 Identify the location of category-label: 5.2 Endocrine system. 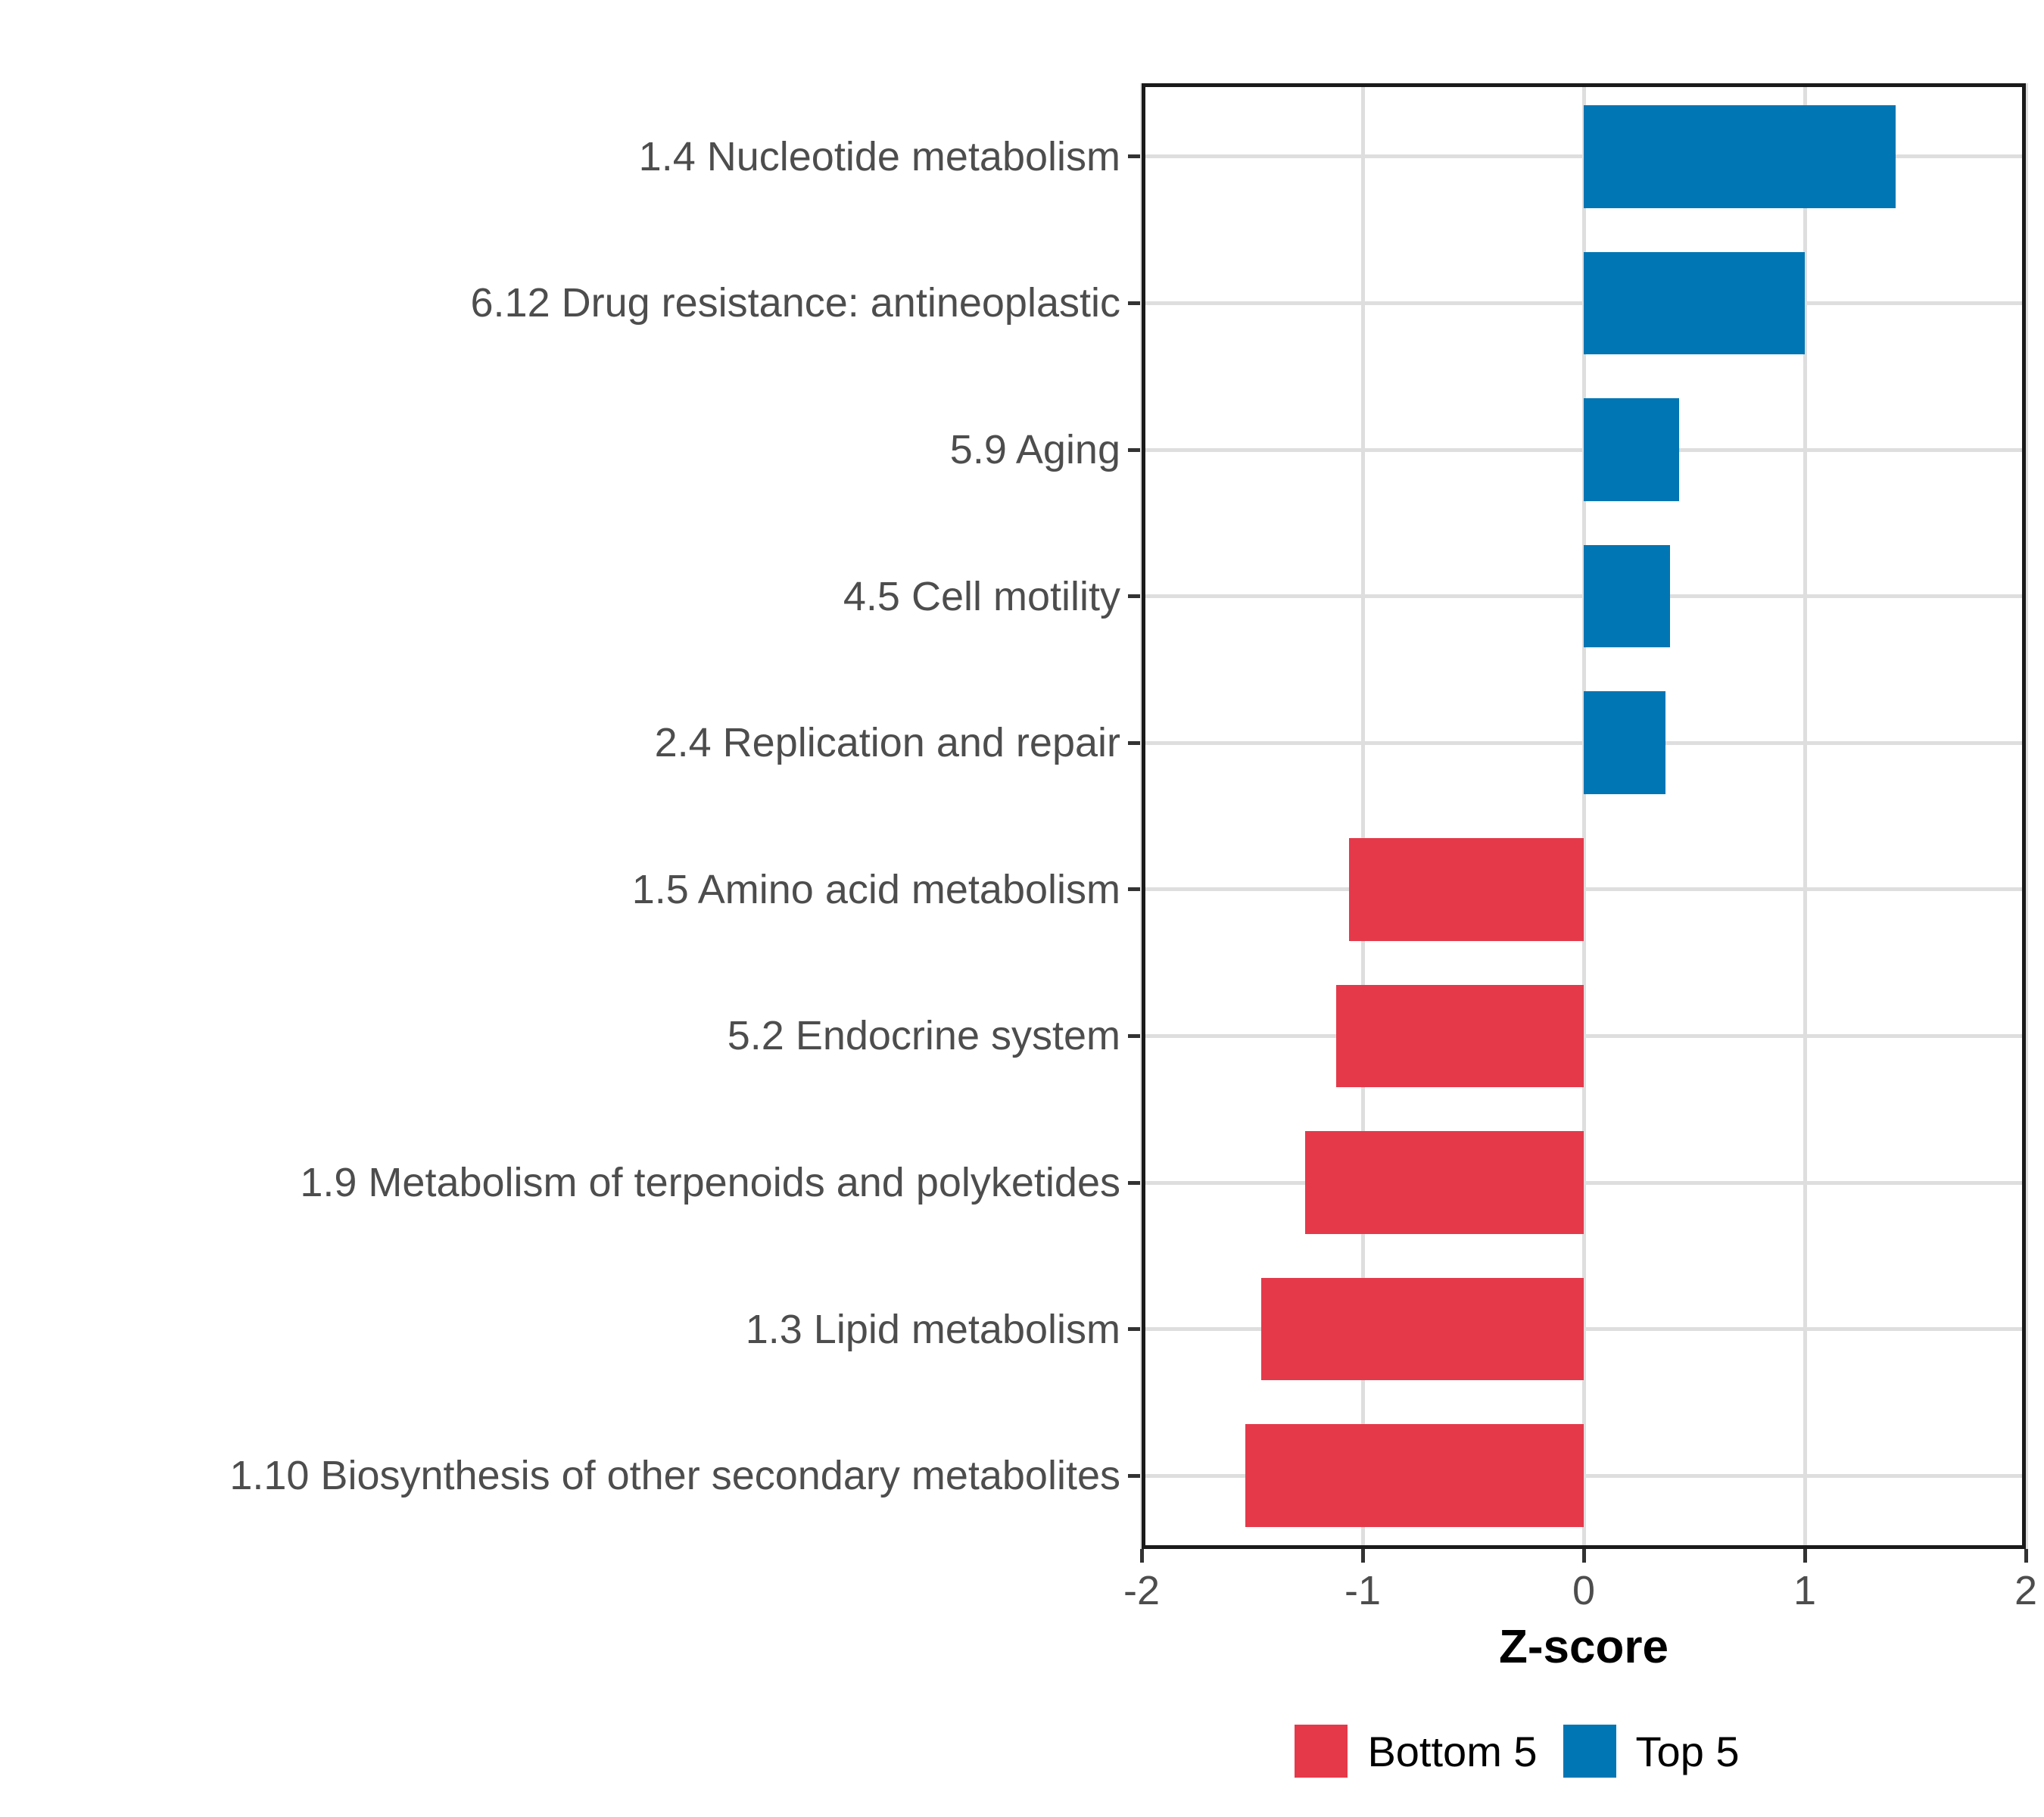
(924, 1036).